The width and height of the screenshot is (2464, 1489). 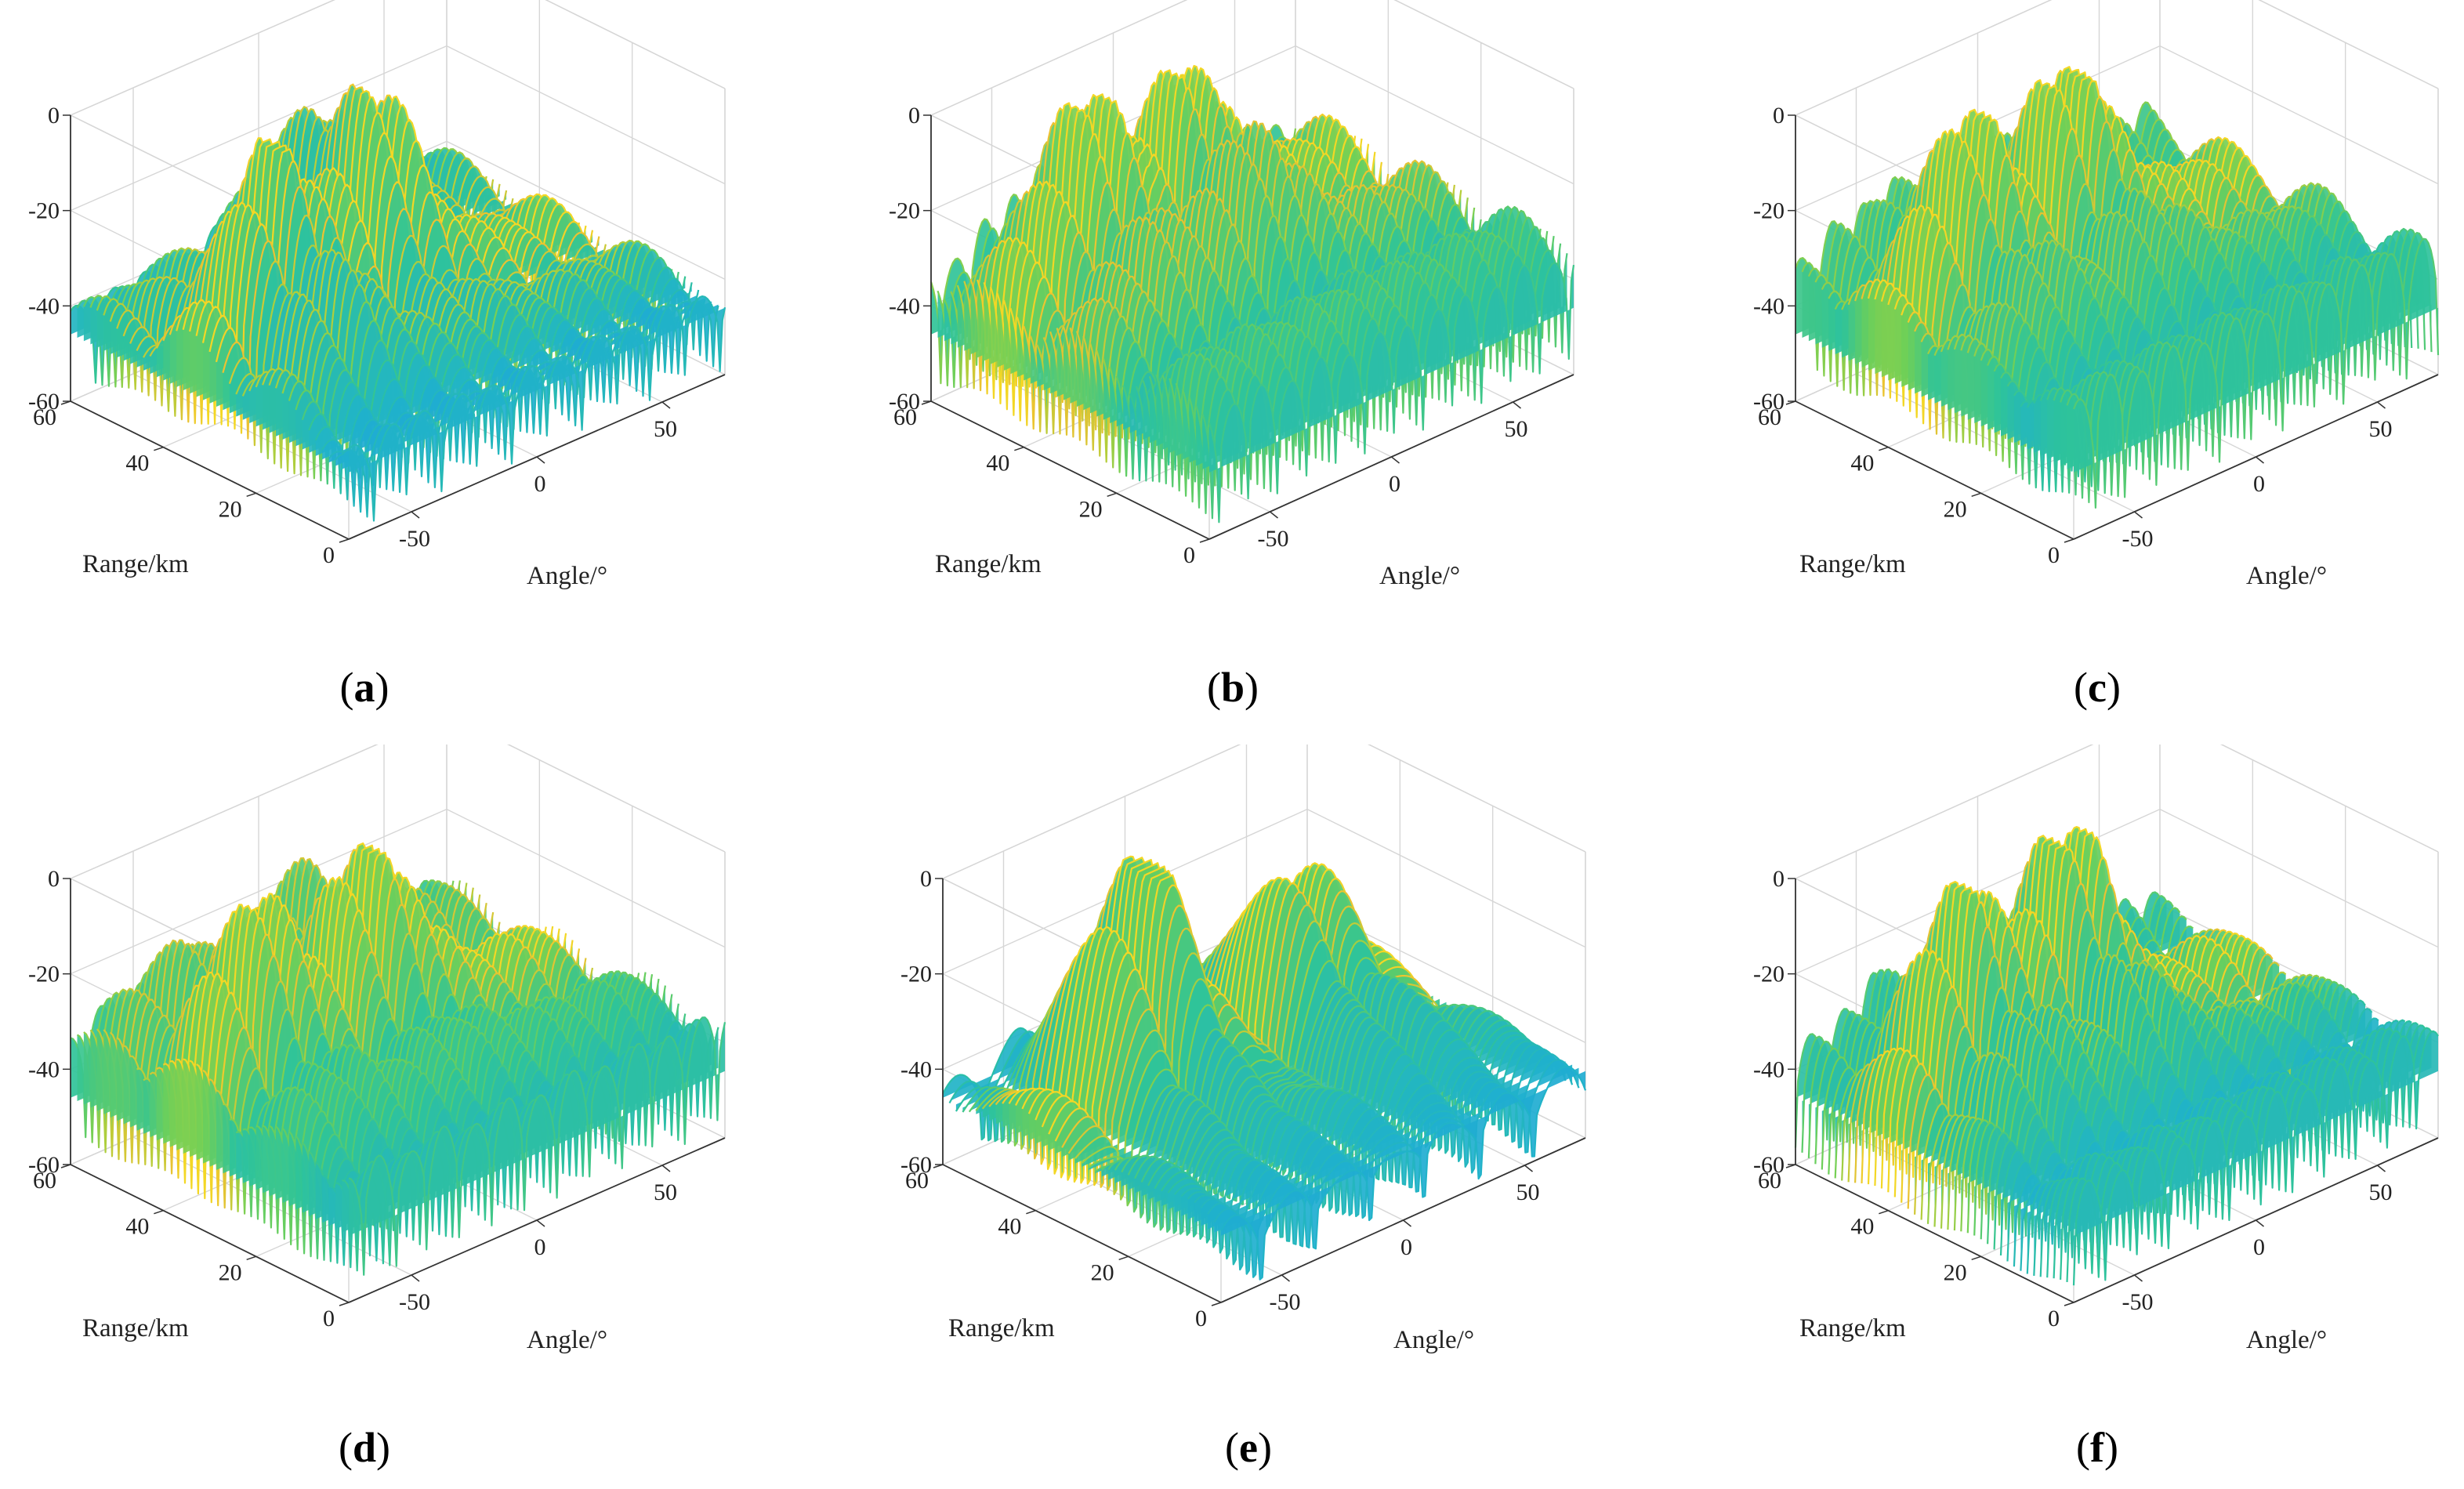 What do you see at coordinates (1208, 335) in the screenshot?
I see `ticks-b: -50 0 50 0 20 40 60-60 -40 -20 0` at bounding box center [1208, 335].